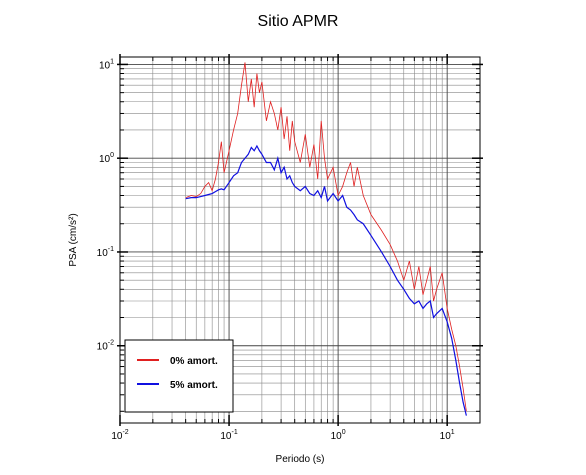 The height and width of the screenshot is (475, 586). Describe the element at coordinates (298, 21) in the screenshot. I see `chart-title: Sitio APMR` at that location.